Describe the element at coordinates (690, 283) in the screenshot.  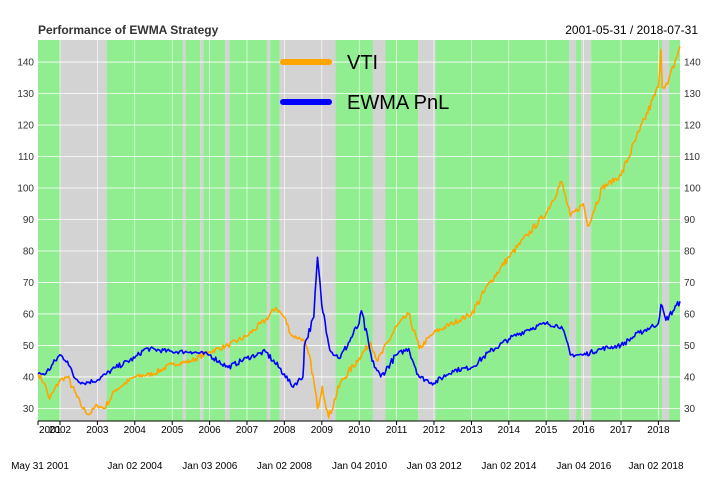
I see `y-tick-label-right: 70` at that location.